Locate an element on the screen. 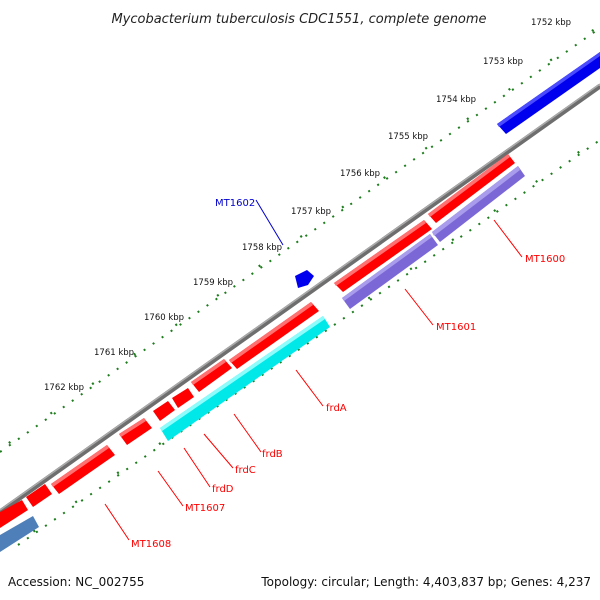  gene-label-mt1602: MT1602 is located at coordinates (235, 203).